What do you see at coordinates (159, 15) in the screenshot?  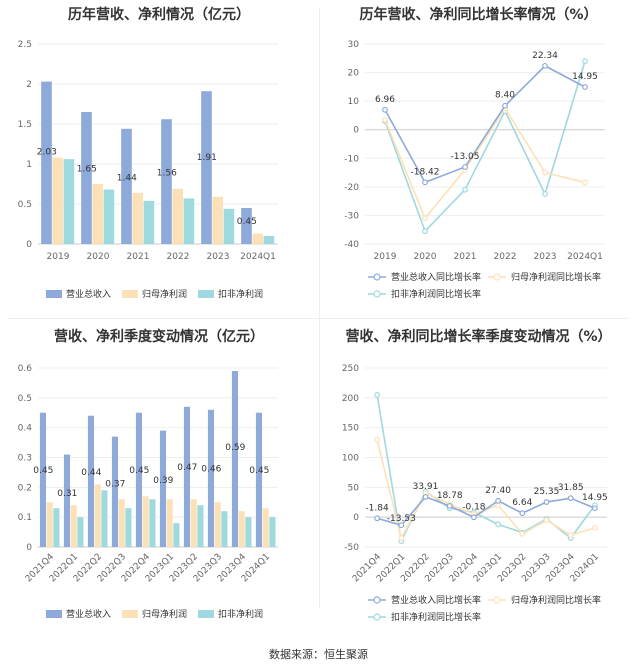 I see `chart-title: 历年营收、净利情况（亿元）` at bounding box center [159, 15].